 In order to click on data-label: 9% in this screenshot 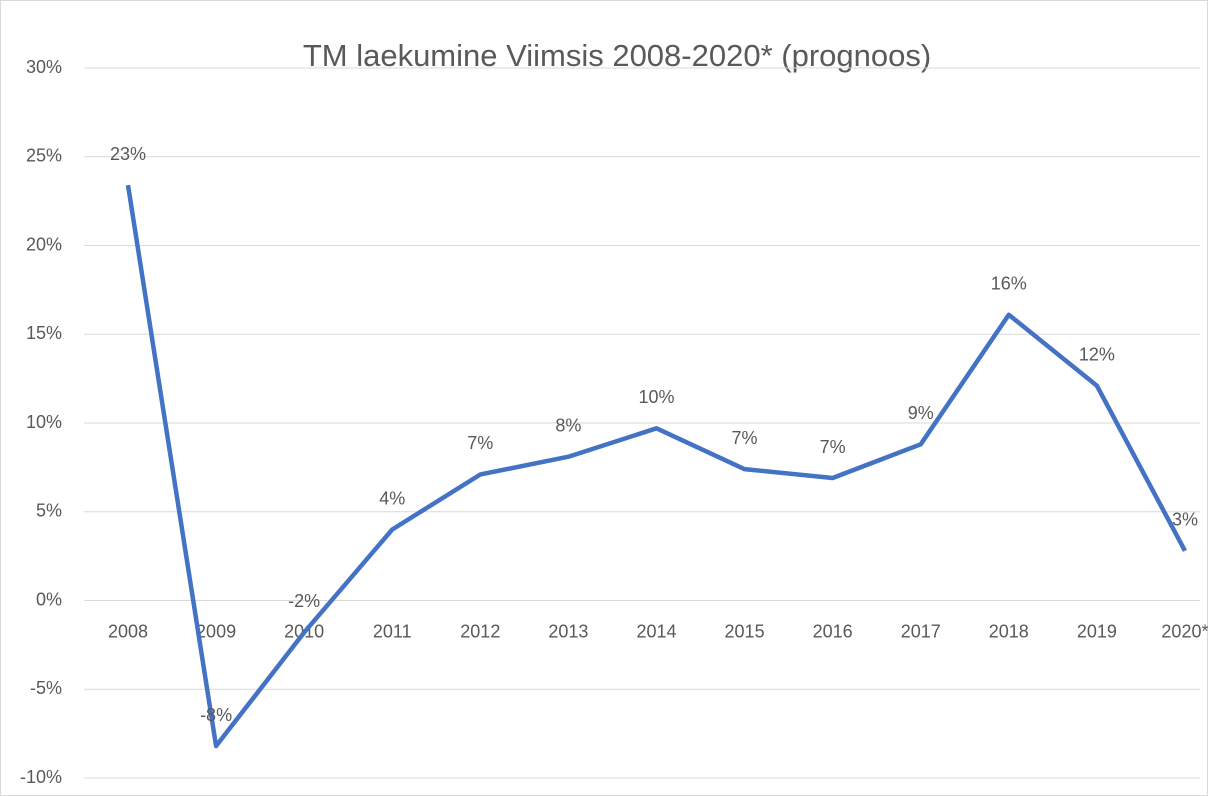, I will do `click(921, 413)`.